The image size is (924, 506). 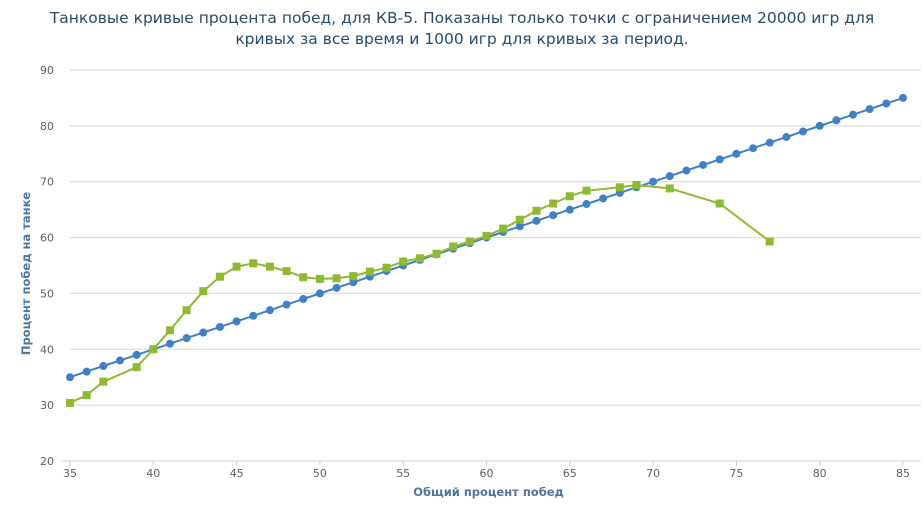 What do you see at coordinates (47, 182) in the screenshot?
I see `y-tick-label: 70` at bounding box center [47, 182].